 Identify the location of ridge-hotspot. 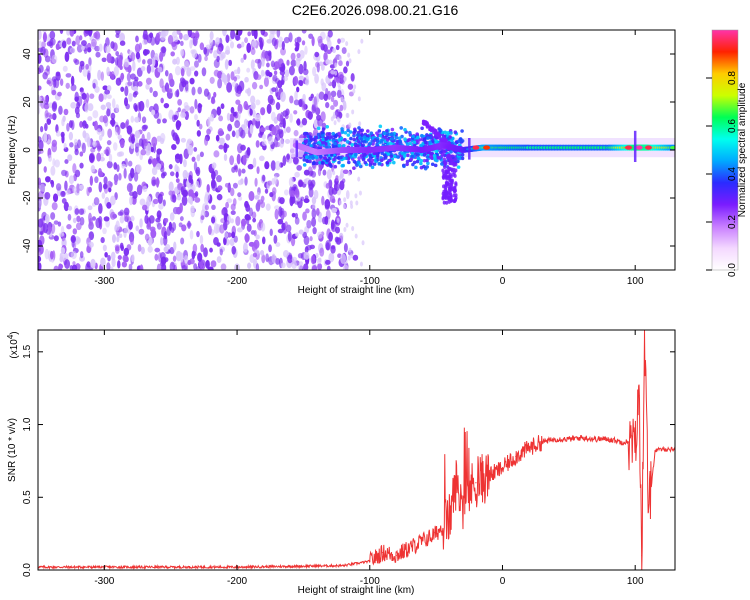
(486, 147).